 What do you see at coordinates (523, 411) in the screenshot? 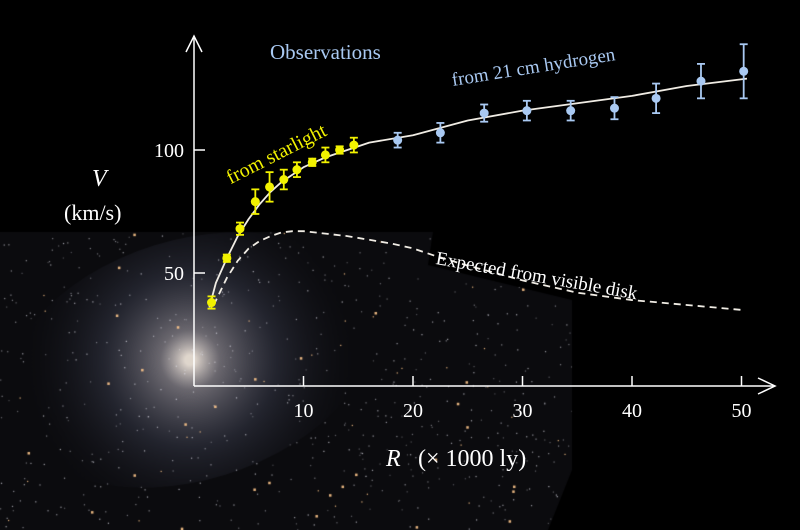
I see `x-tick-label: 30` at bounding box center [523, 411].